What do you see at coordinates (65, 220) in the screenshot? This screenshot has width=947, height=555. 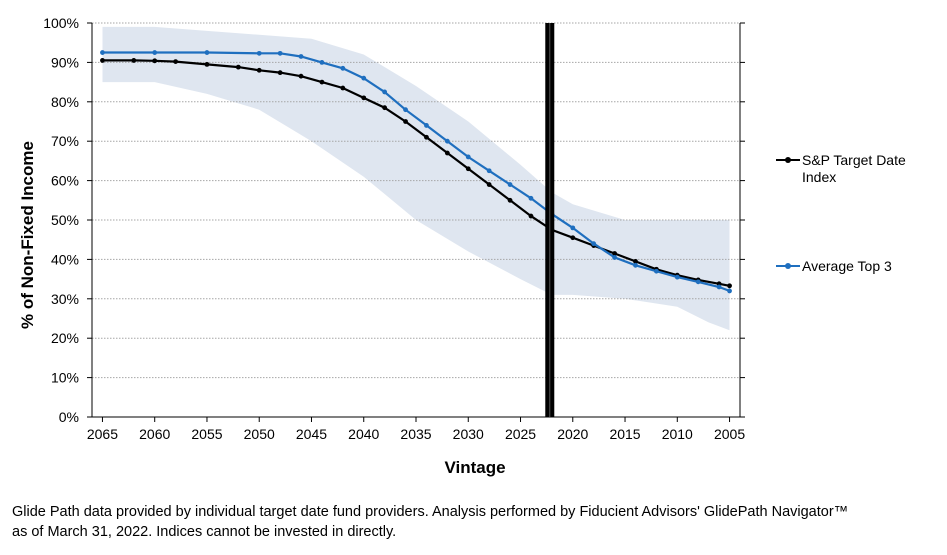 I see `y-tick-label: 50%` at bounding box center [65, 220].